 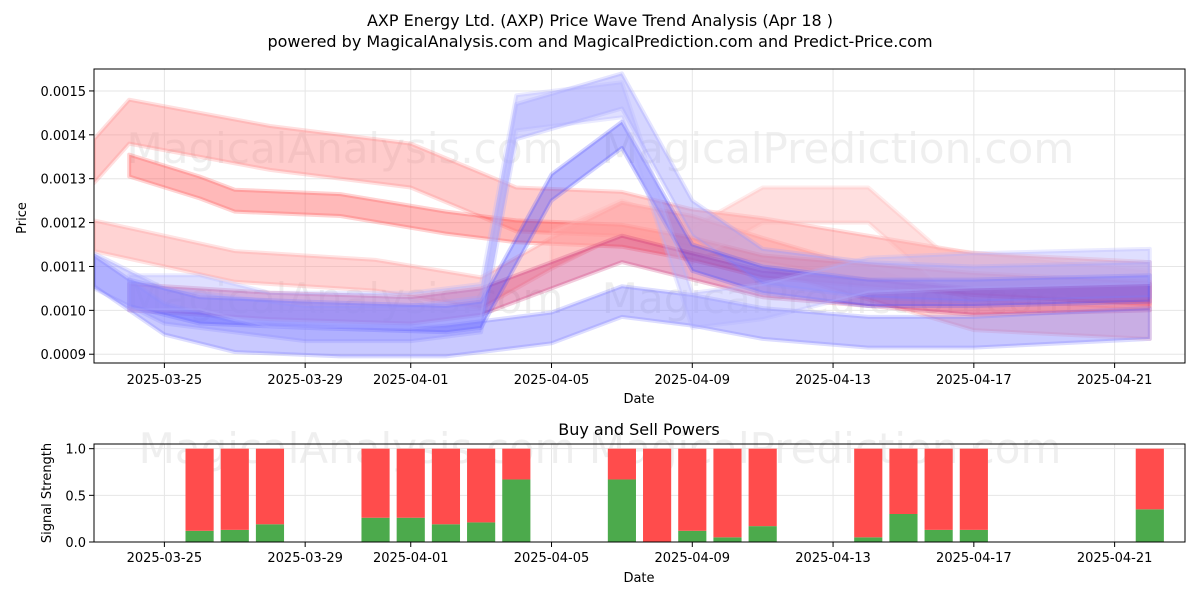 What do you see at coordinates (165, 558) in the screenshot?
I see `signal-x-tick-label: 2025-03-25` at bounding box center [165, 558].